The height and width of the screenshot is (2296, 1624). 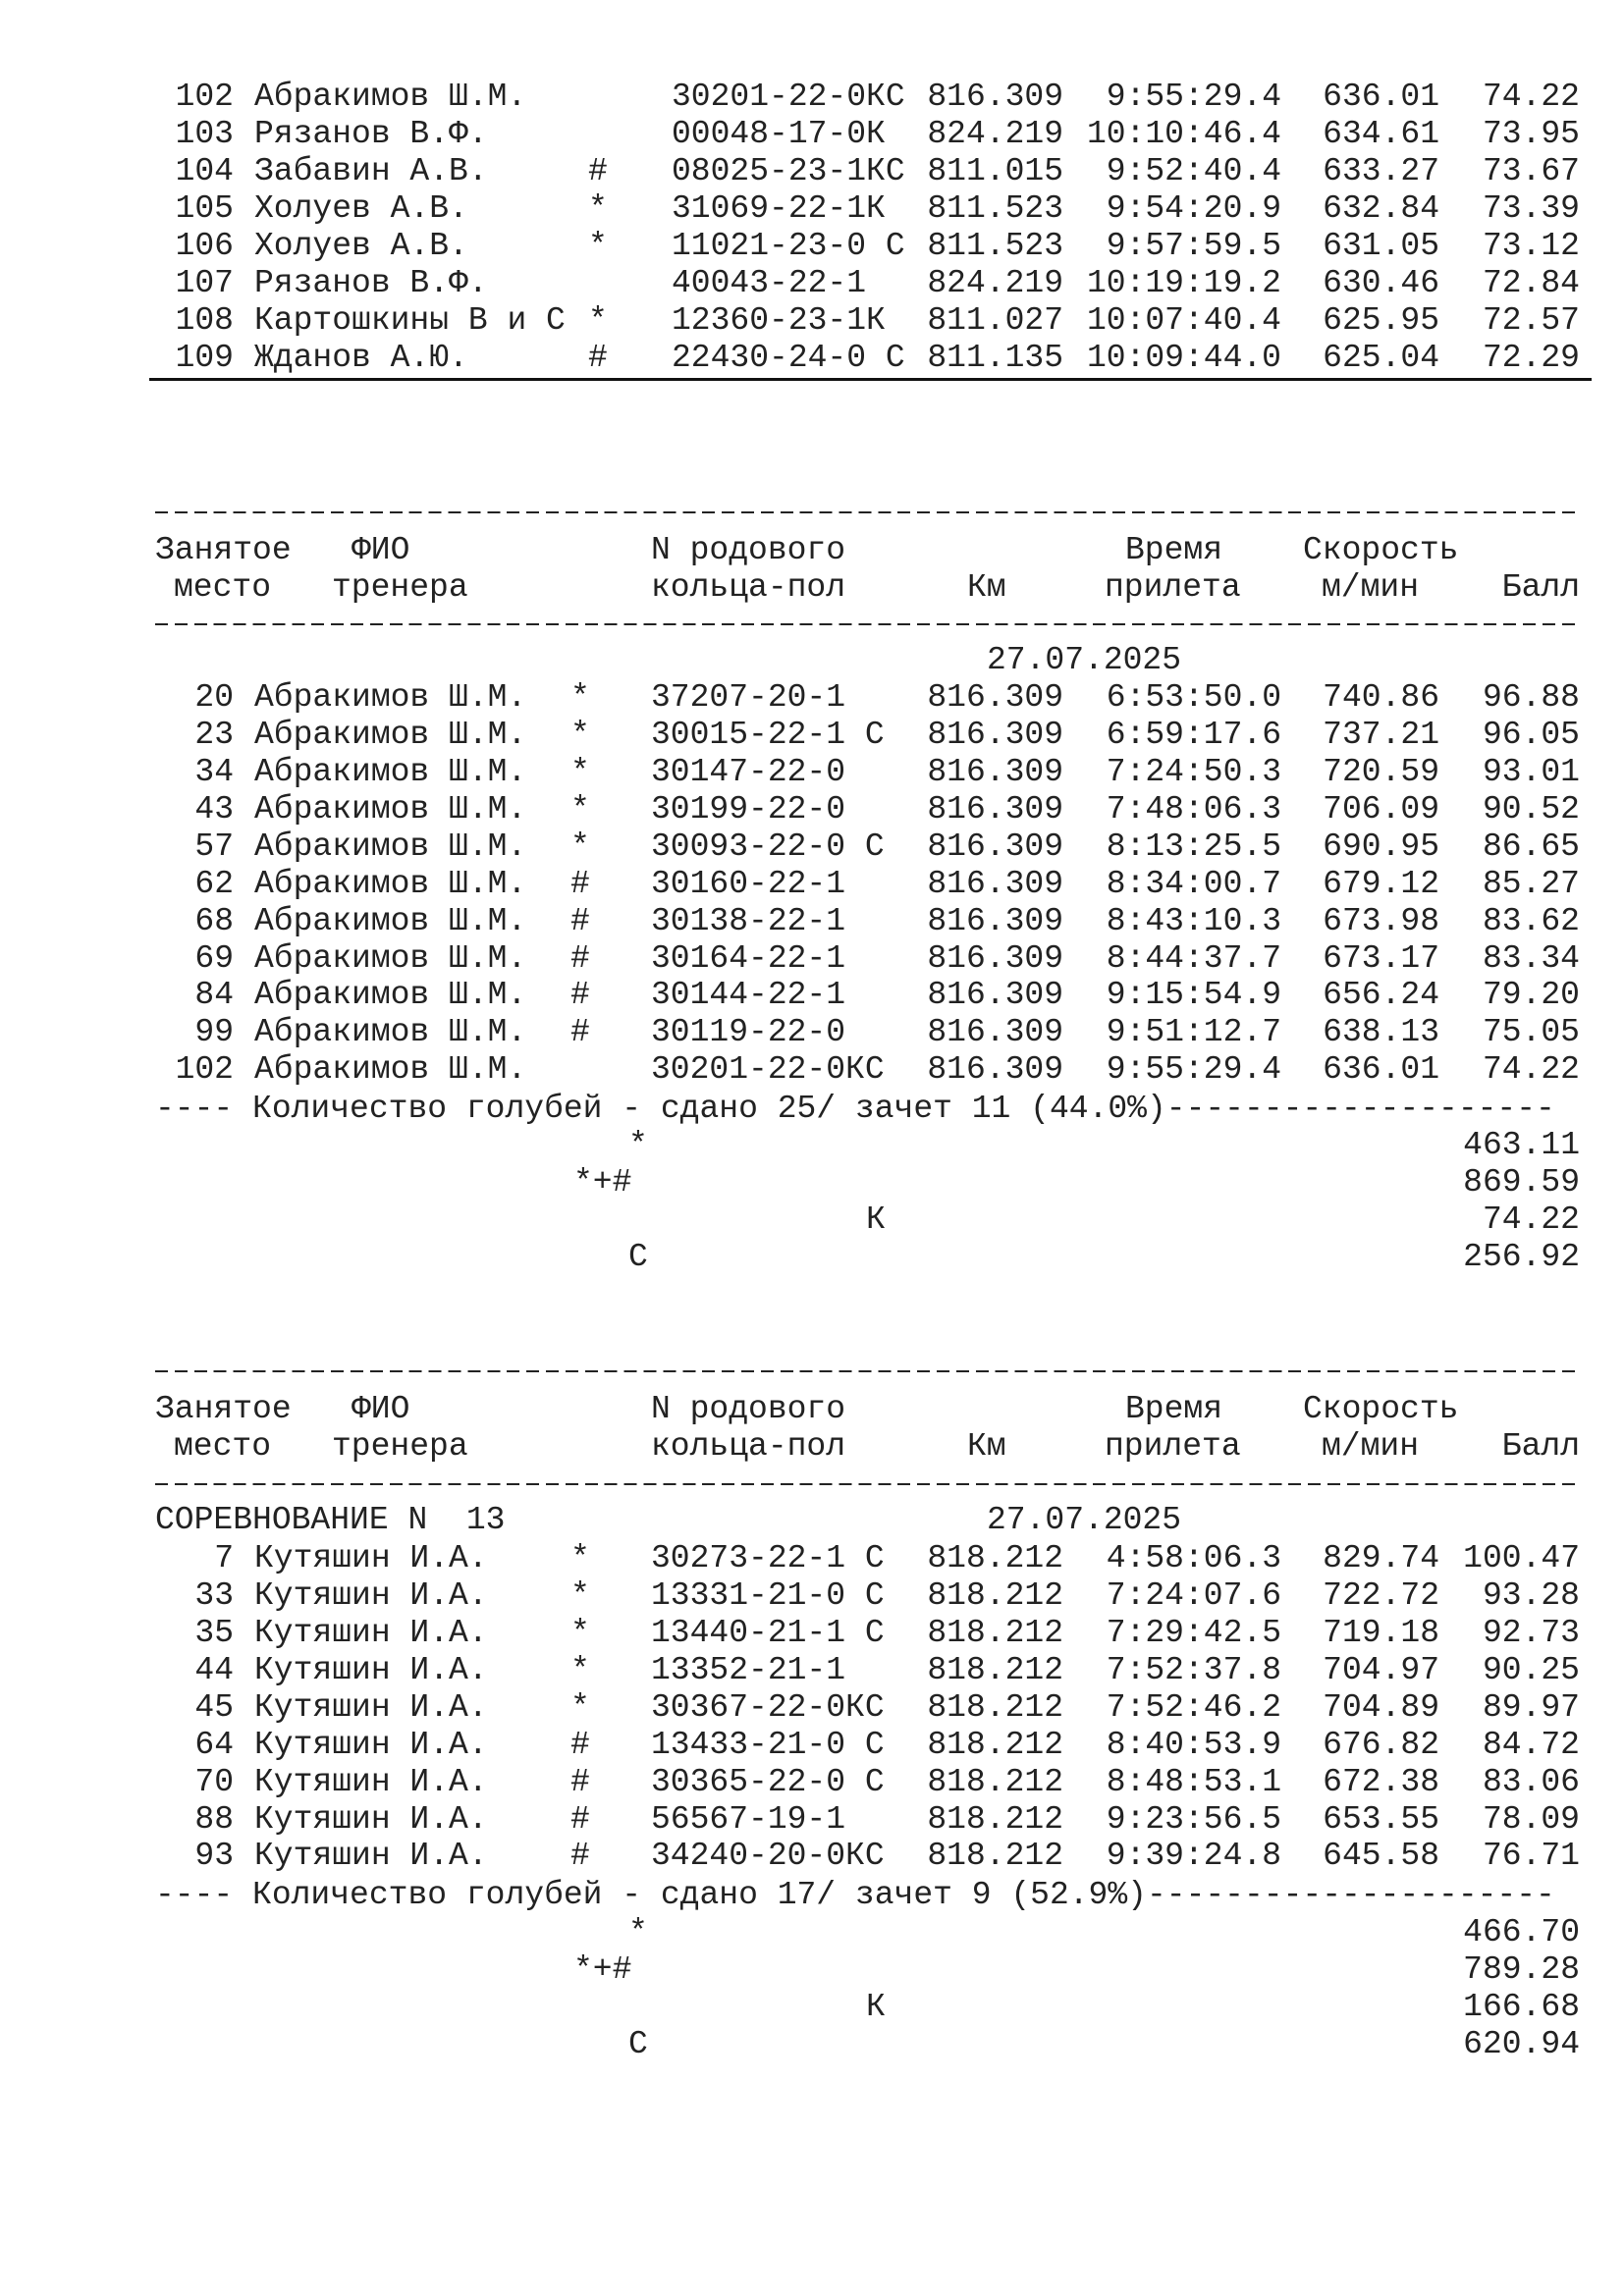 What do you see at coordinates (1193, 1033) in the screenshot?
I see `arrival-time: 9:51:12.7` at bounding box center [1193, 1033].